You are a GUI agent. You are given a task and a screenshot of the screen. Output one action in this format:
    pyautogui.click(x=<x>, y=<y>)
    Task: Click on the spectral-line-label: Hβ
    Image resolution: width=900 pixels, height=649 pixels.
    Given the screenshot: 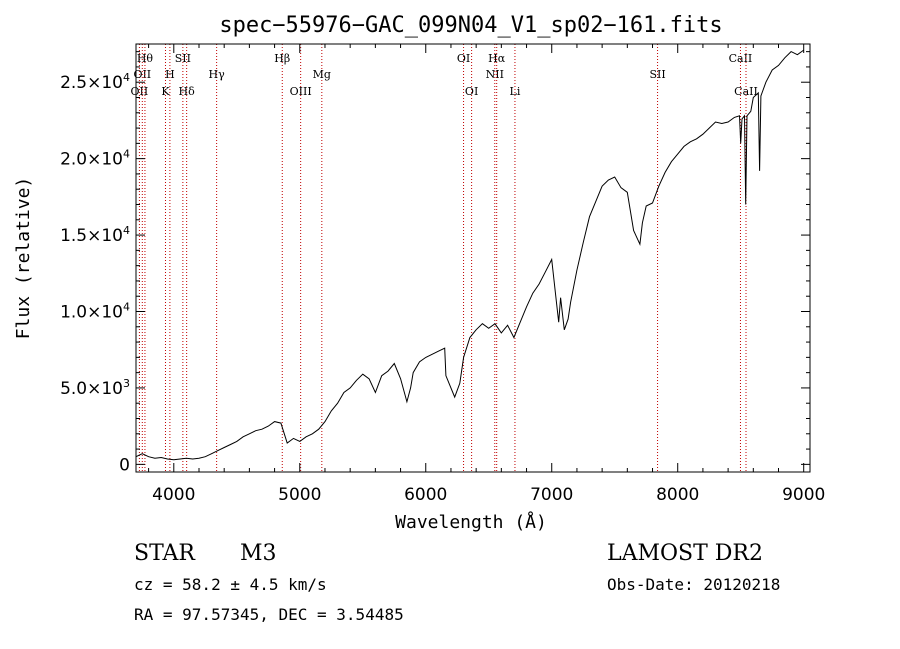 What is the action you would take?
    pyautogui.click(x=282, y=58)
    